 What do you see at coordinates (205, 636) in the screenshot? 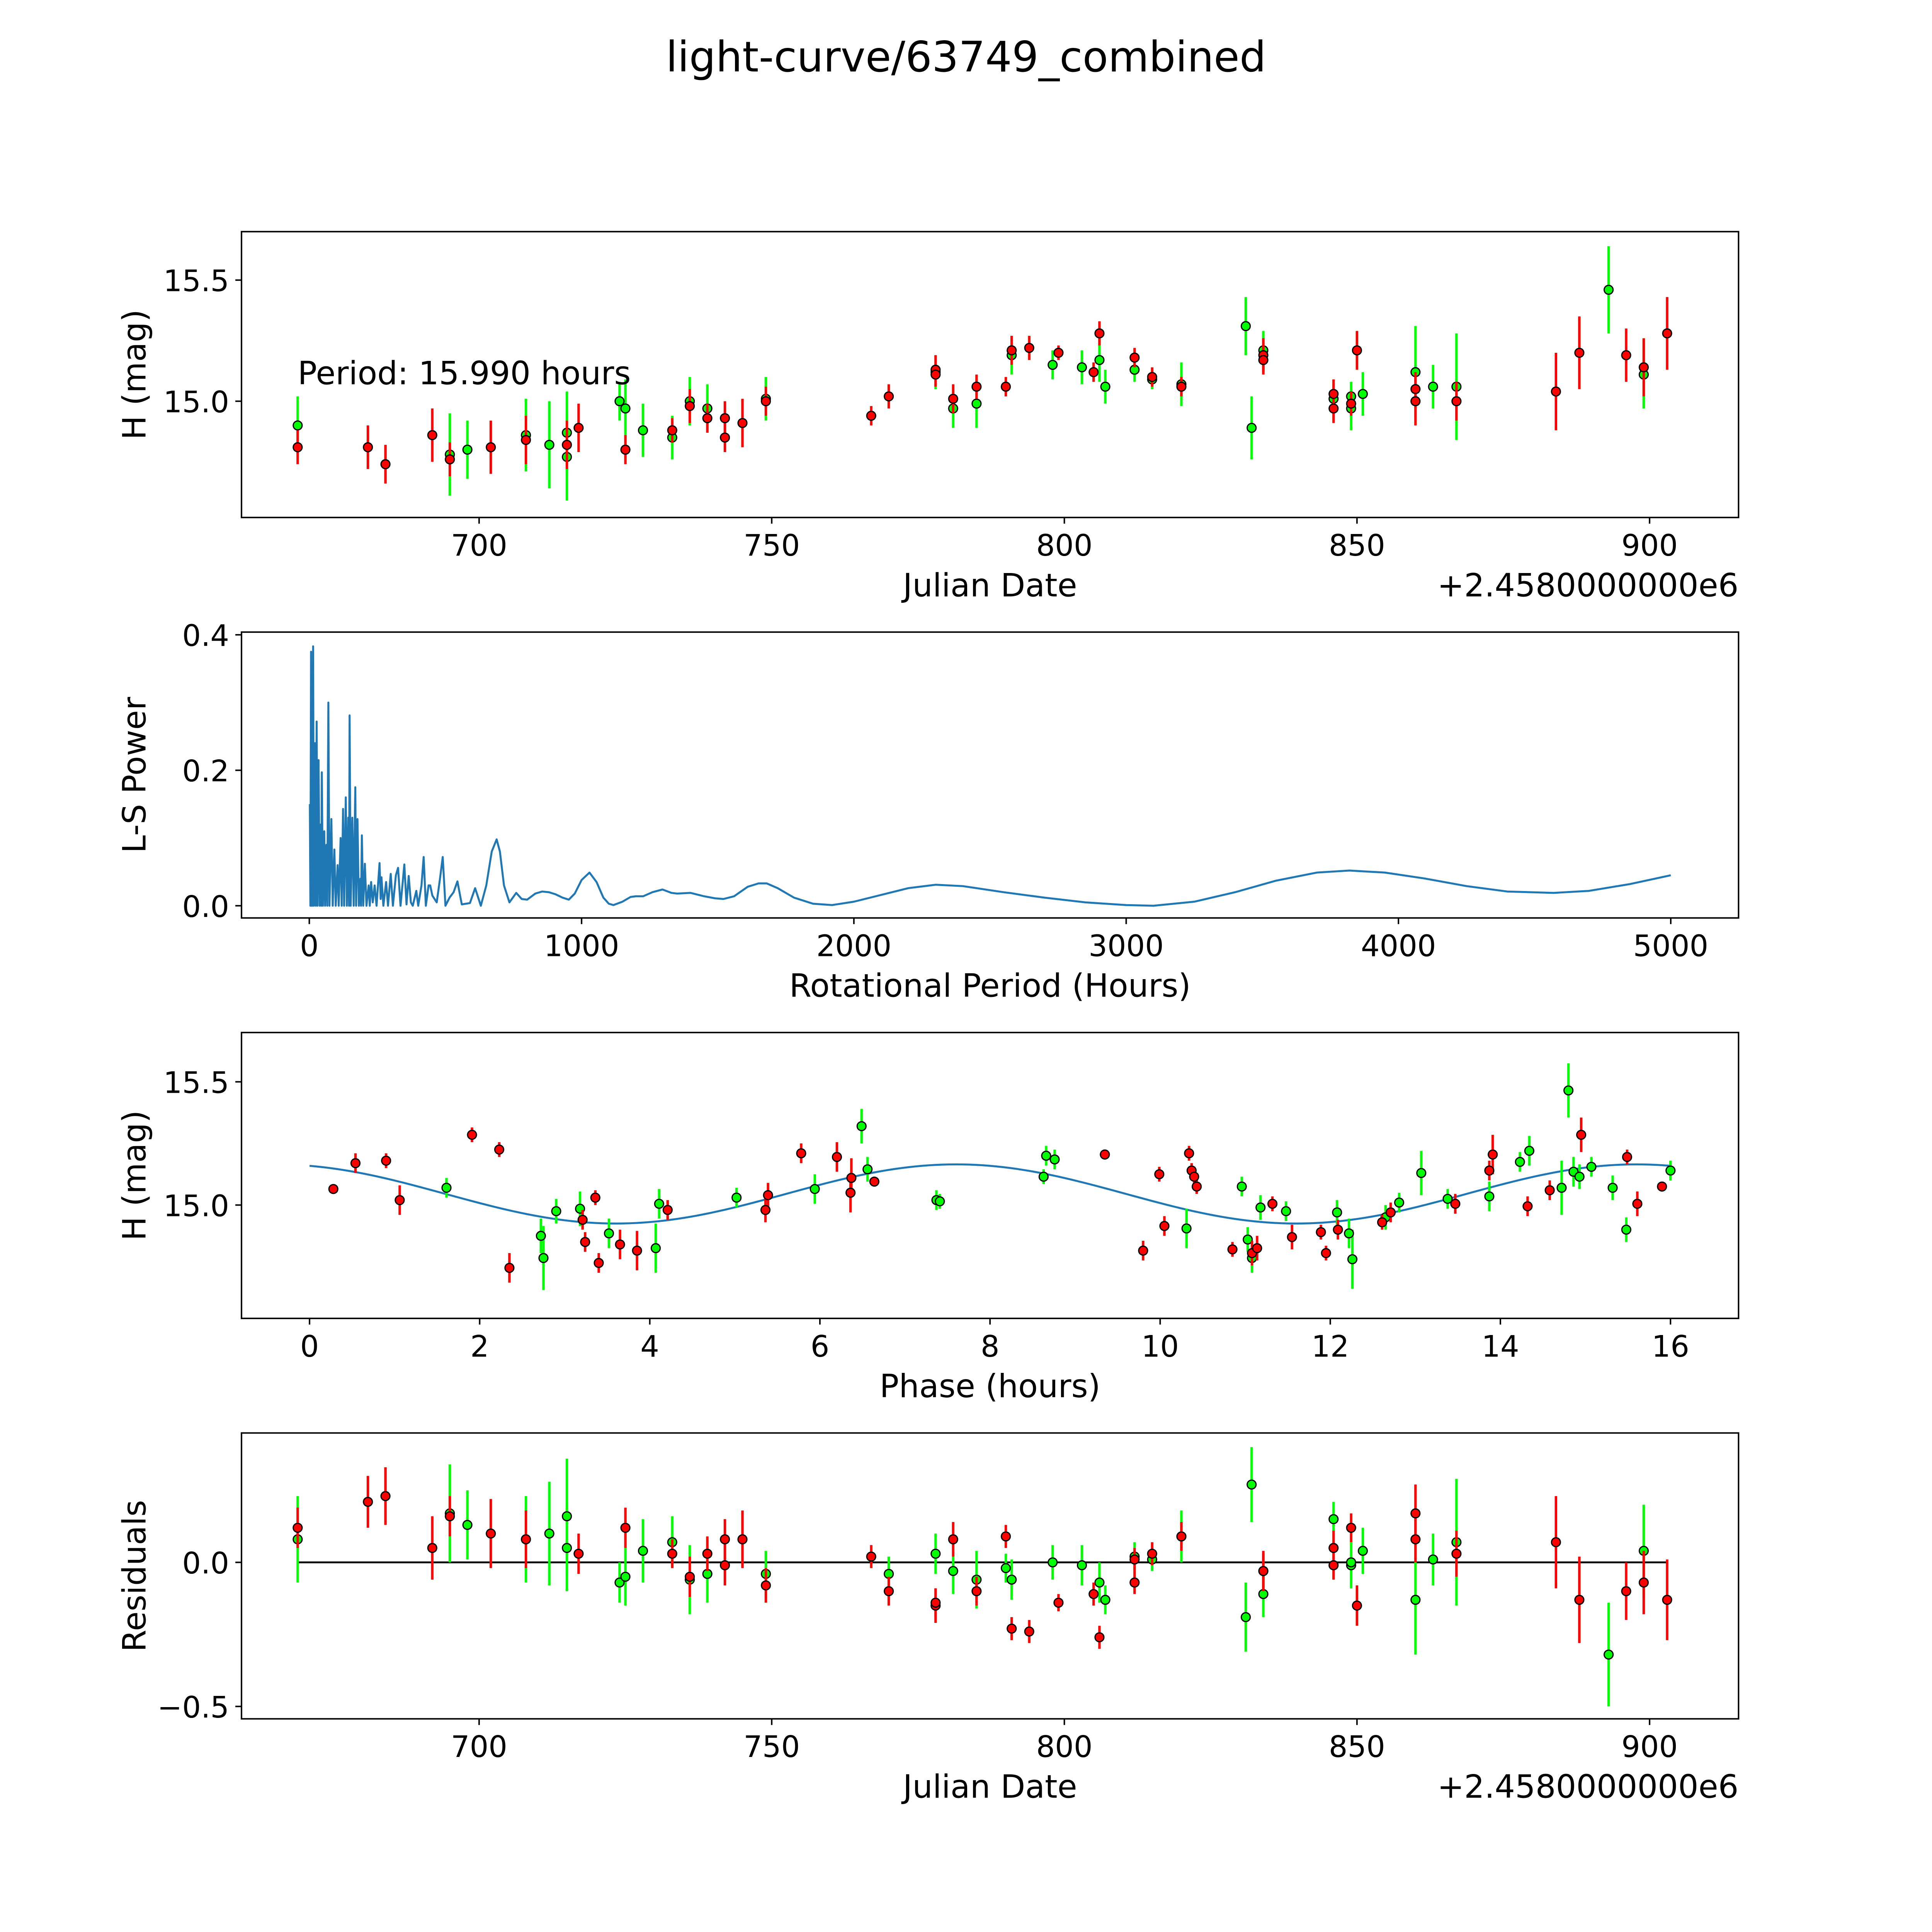
I see `y-tick-label: 0.4` at bounding box center [205, 636].